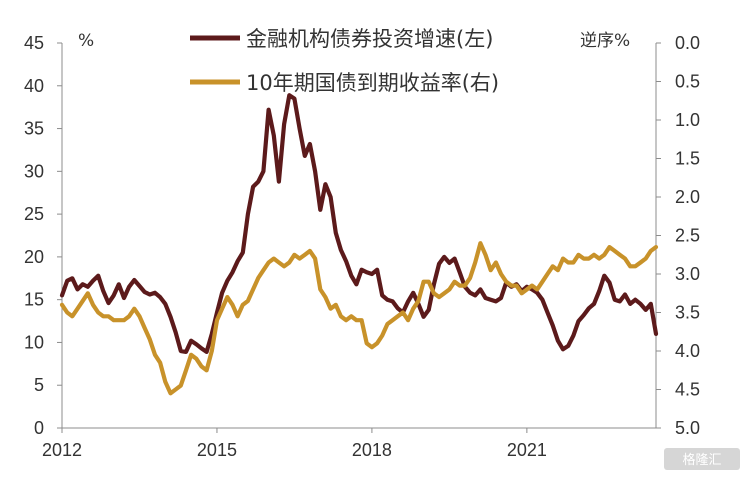 This screenshot has height=479, width=746. What do you see at coordinates (34, 300) in the screenshot?
I see `left-axis-tick-label: 15` at bounding box center [34, 300].